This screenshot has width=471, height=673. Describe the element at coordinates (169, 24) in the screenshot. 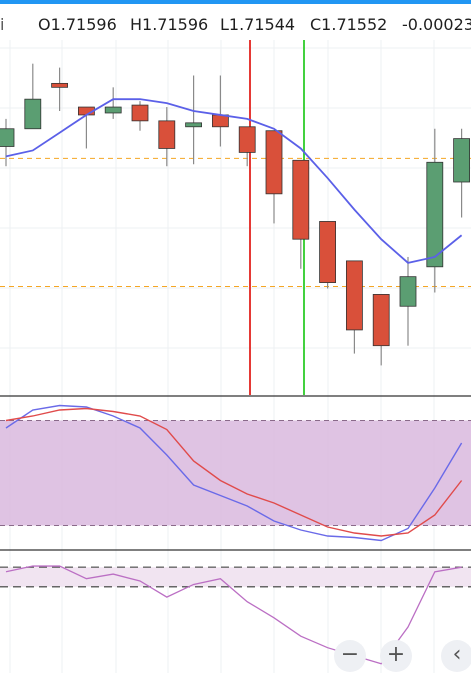

I see `ohlc-high: H1.71596` at that location.